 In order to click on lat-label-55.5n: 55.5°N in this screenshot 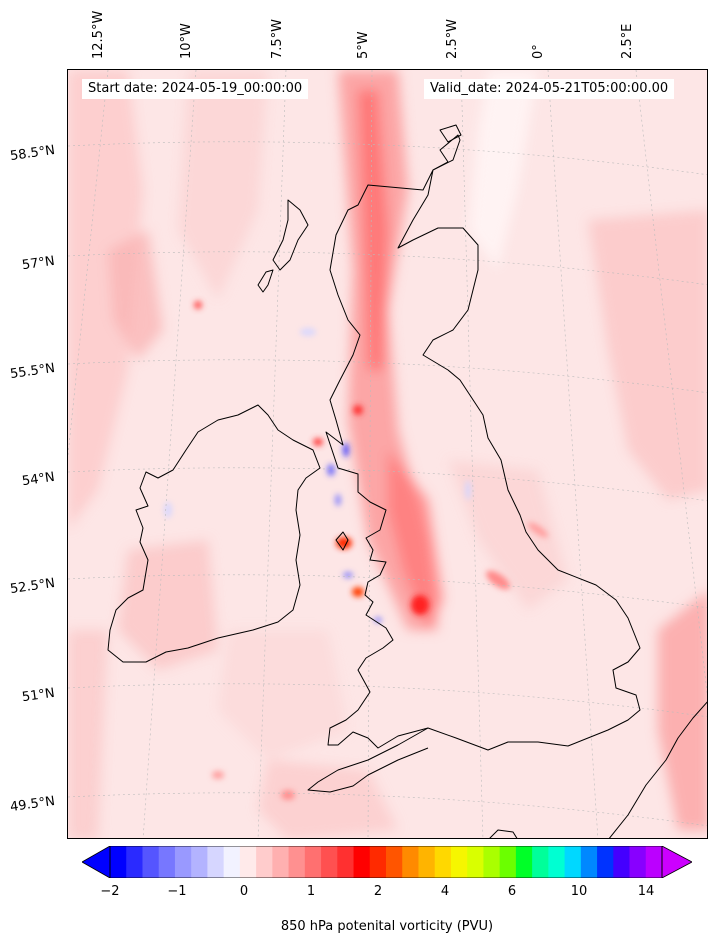, I will do `click(32, 371)`.